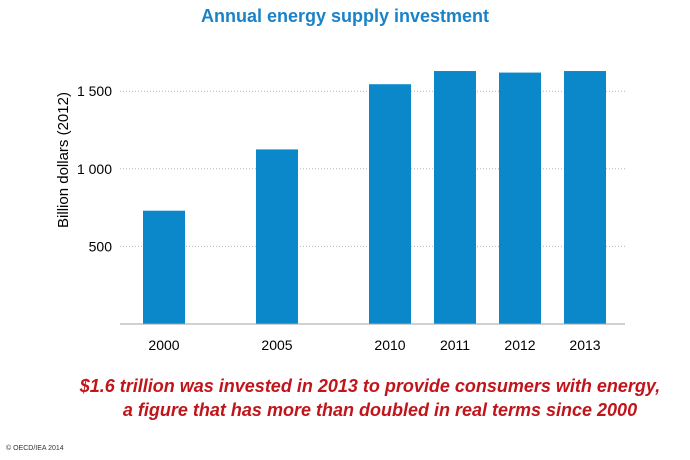 The width and height of the screenshot is (690, 460). Describe the element at coordinates (390, 204) in the screenshot. I see `bar-2010` at that location.